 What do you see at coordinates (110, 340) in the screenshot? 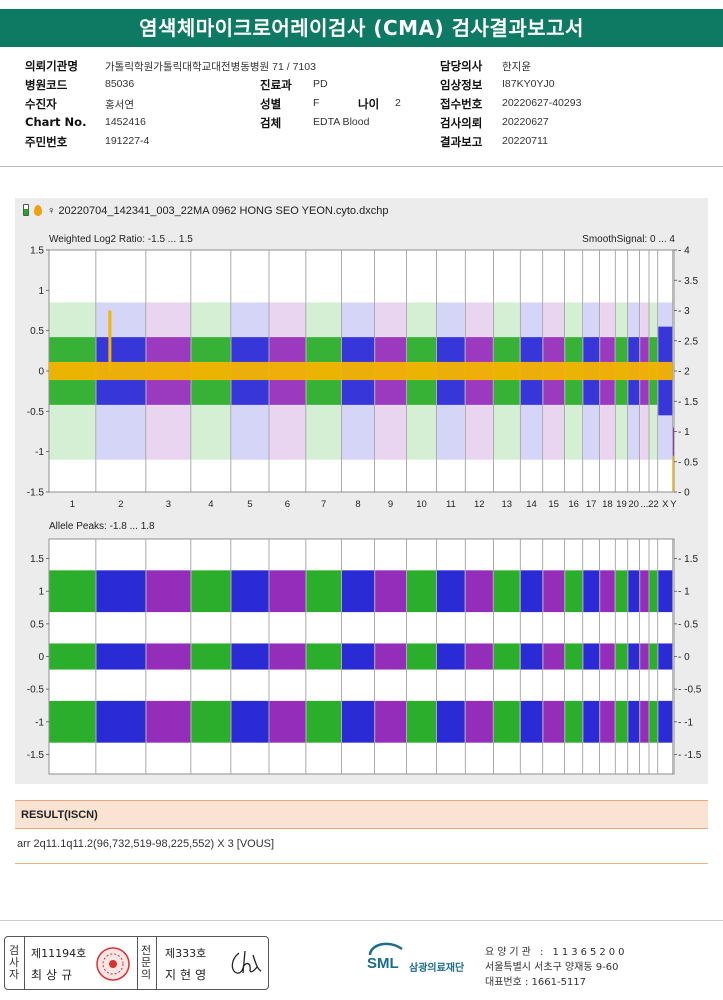
I see `smooth-signal-2q-gain` at bounding box center [110, 340].